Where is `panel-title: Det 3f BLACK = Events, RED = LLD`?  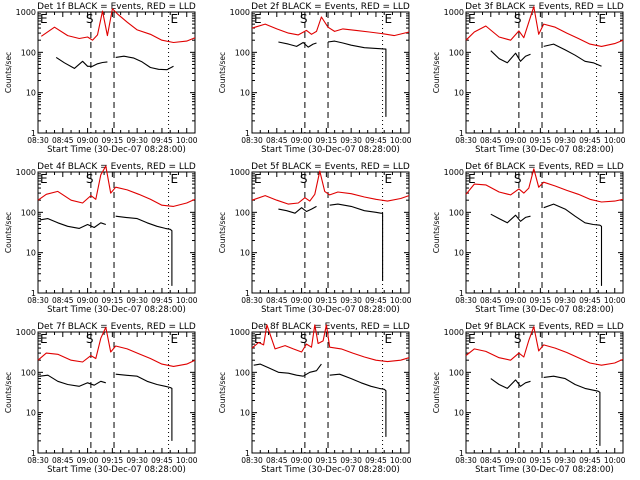 panel-title: Det 3f BLACK = Events, RED = LLD is located at coordinates (544, 7).